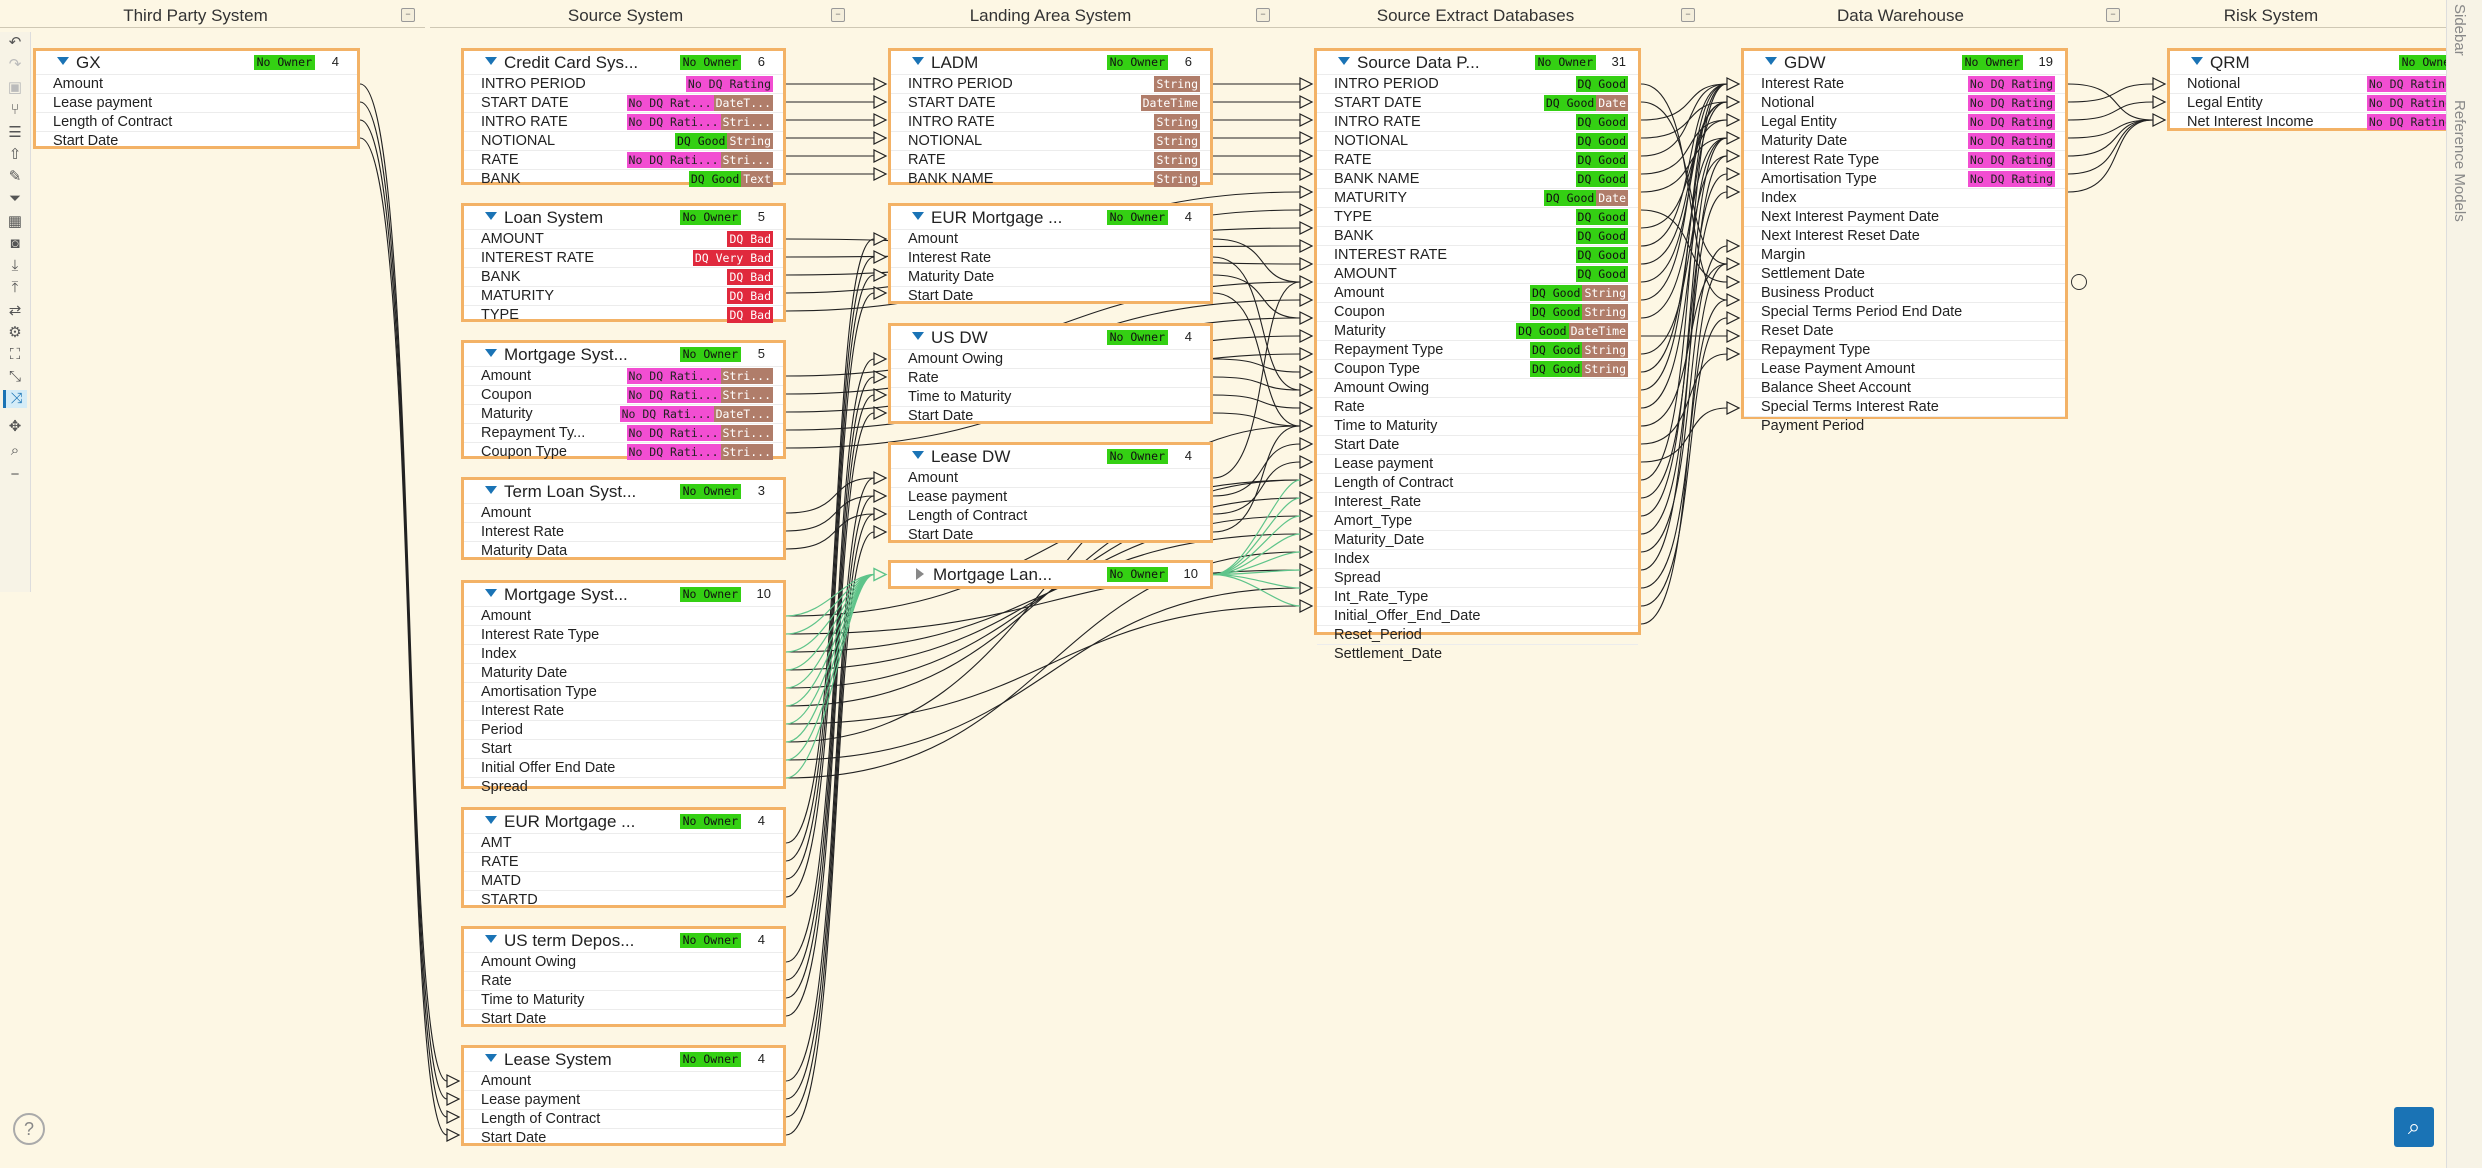  I want to click on attribute-row: Amortisation Type, so click(623, 691).